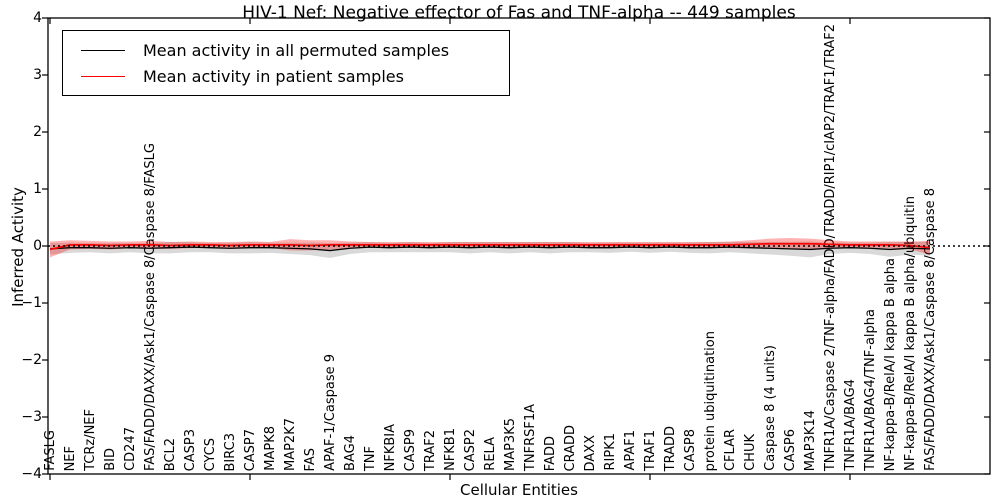 The image size is (1000, 500). I want to click on y-tick-label: −1, so click(31, 303).